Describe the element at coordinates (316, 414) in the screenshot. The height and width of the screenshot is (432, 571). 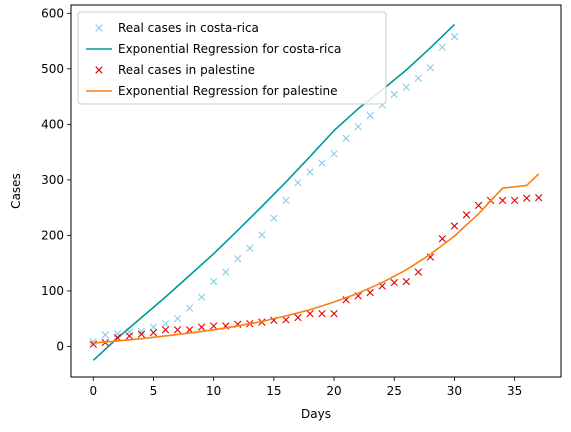
I see `x-axis-label: Days` at that location.